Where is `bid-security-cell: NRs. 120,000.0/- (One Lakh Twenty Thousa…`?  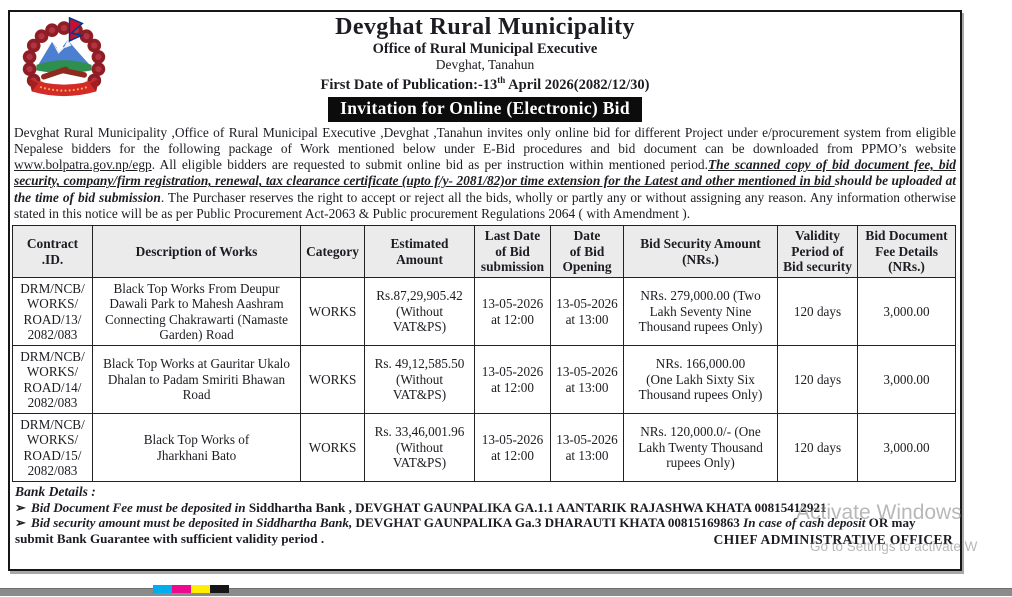
bid-security-cell: NRs. 120,000.0/- (One Lakh Twenty Thousa… is located at coordinates (700, 448).